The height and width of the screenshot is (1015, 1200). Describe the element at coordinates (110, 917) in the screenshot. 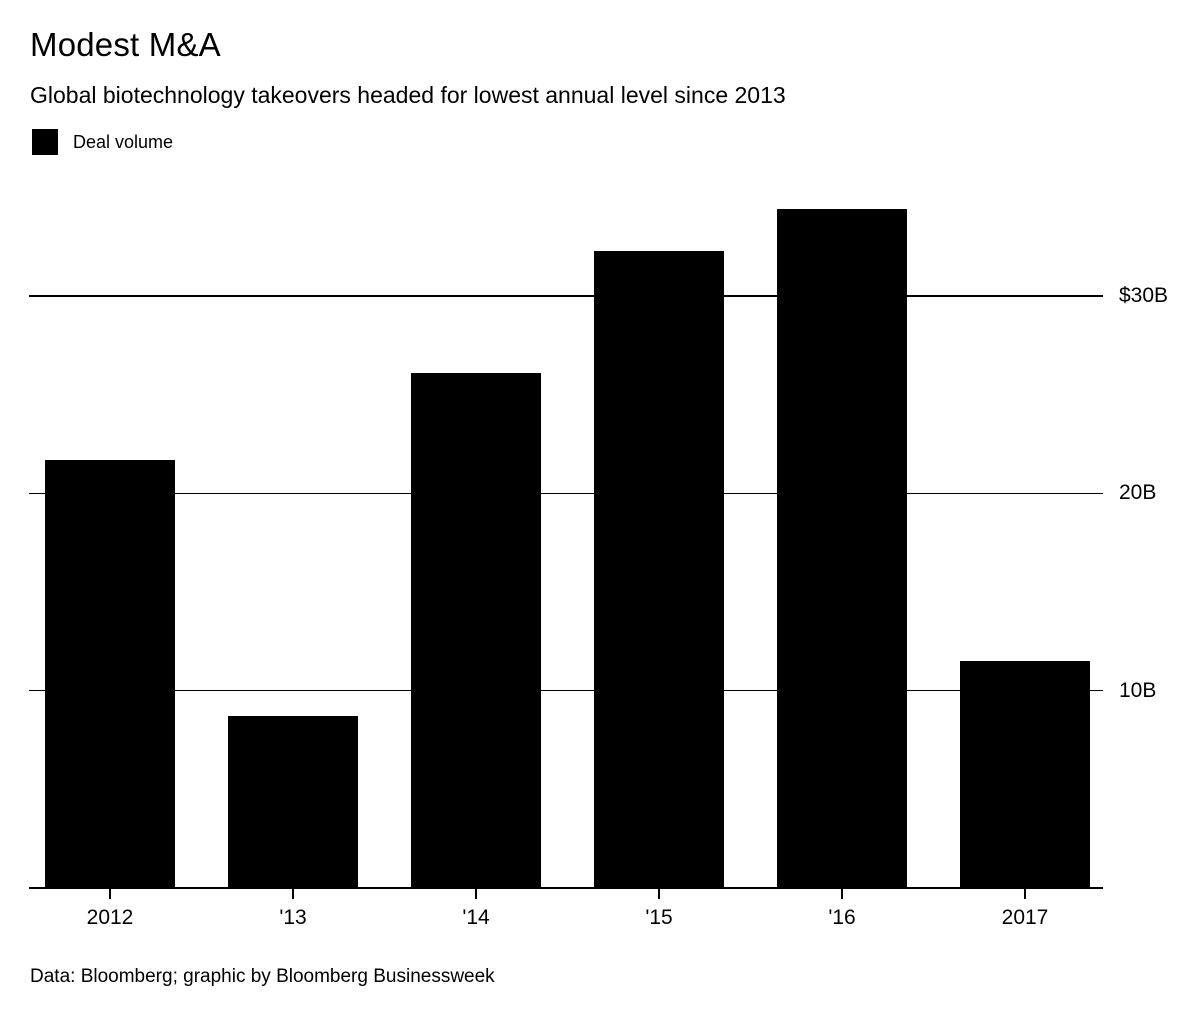

I see `x-axis-tick-label: 2012` at that location.